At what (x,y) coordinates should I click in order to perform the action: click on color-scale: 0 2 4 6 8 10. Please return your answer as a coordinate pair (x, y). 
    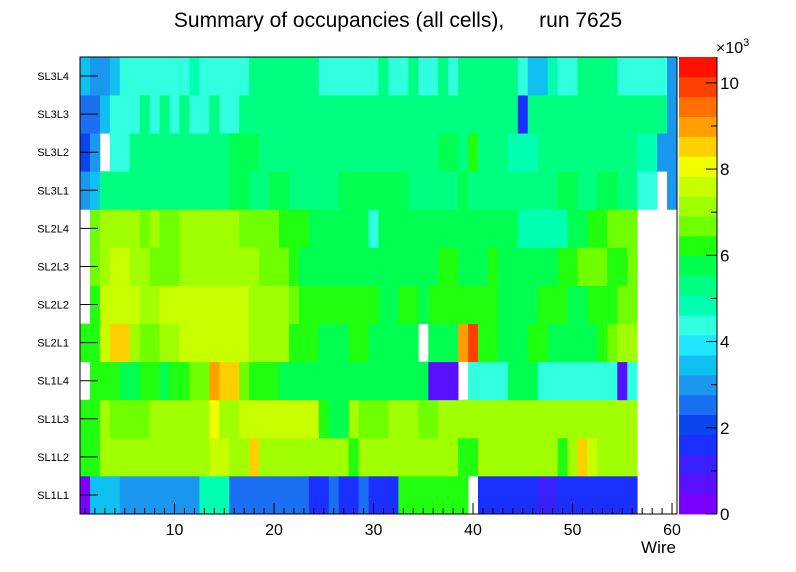
    Looking at the image, I should click on (709, 290).